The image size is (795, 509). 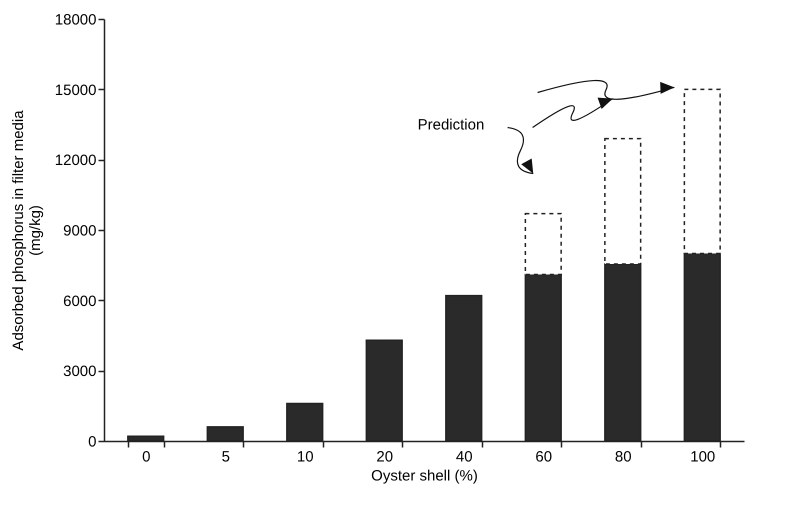 What do you see at coordinates (75, 20) in the screenshot?
I see `y-tick-label: 18000` at bounding box center [75, 20].